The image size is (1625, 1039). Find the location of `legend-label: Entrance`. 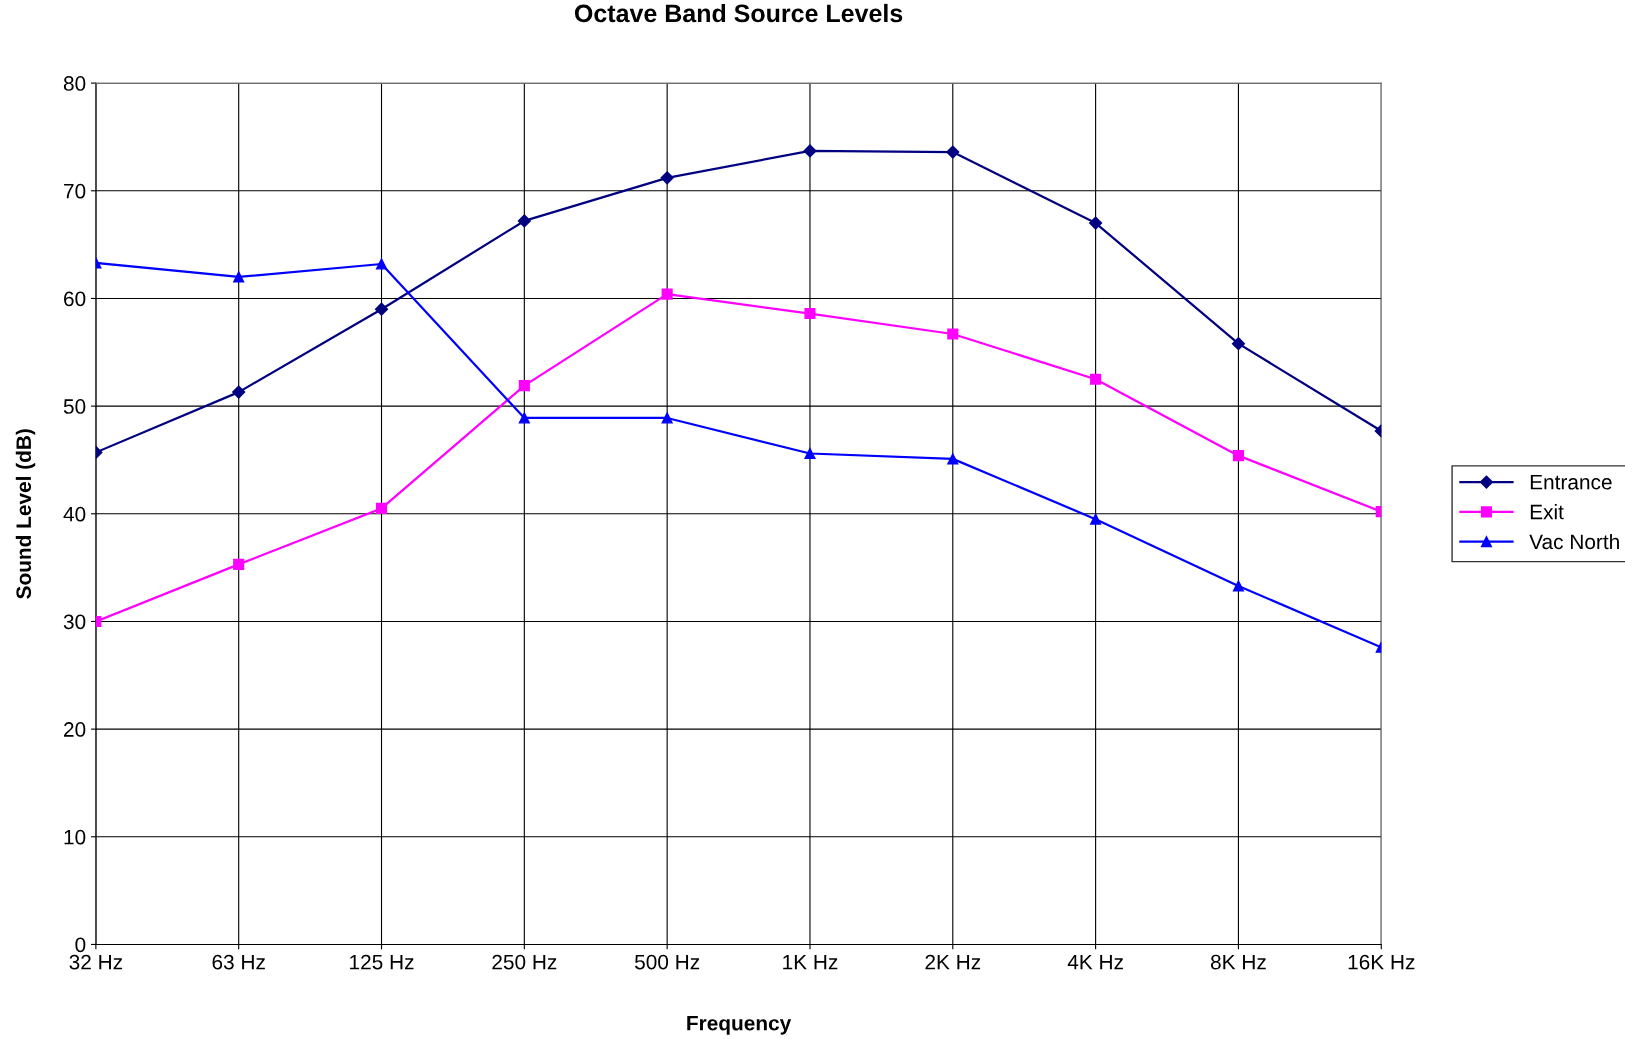

legend-label: Entrance is located at coordinates (1571, 482).